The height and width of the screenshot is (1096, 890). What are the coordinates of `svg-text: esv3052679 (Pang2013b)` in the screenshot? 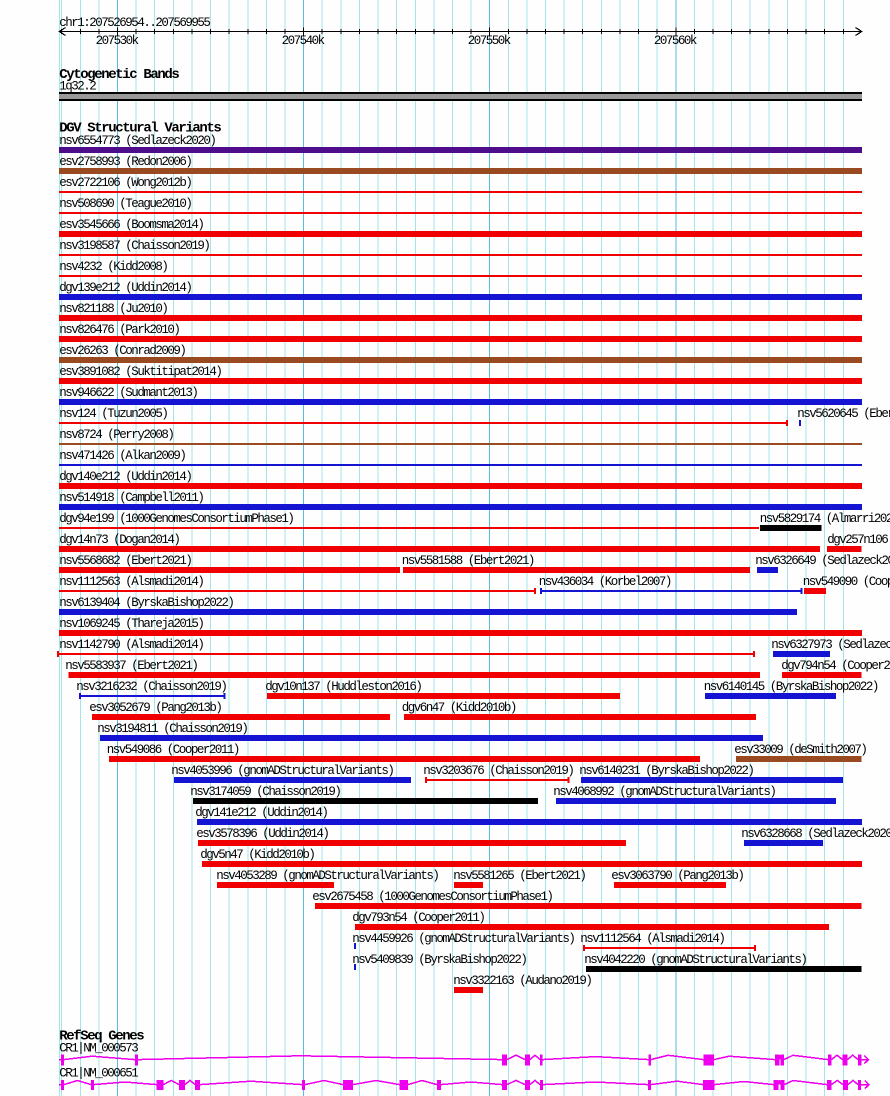 It's located at (155, 708).